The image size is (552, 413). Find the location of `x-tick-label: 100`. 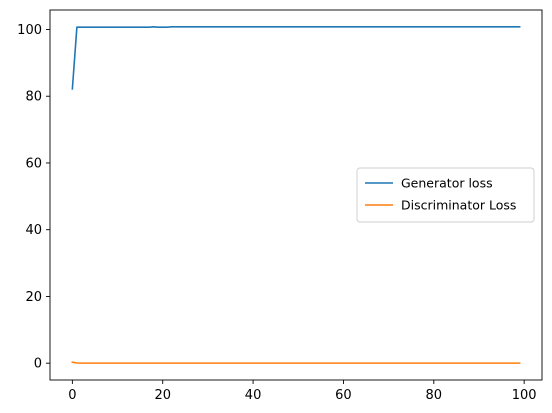

x-tick-label: 100 is located at coordinates (524, 395).